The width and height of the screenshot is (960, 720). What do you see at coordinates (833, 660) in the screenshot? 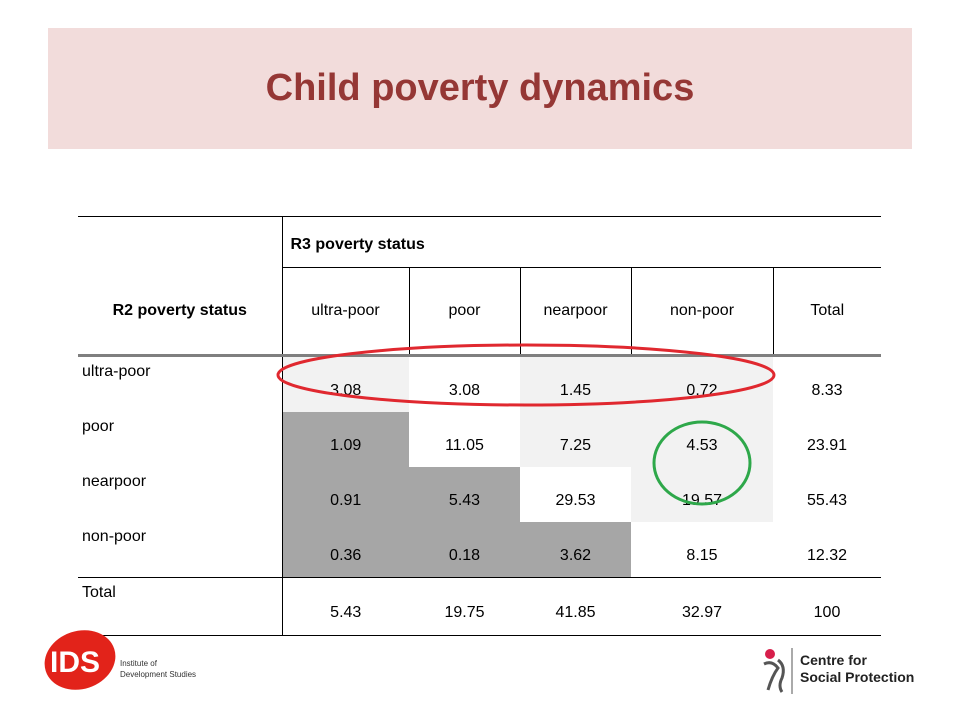
I see `csp-logo-line1: Centre for` at bounding box center [833, 660].